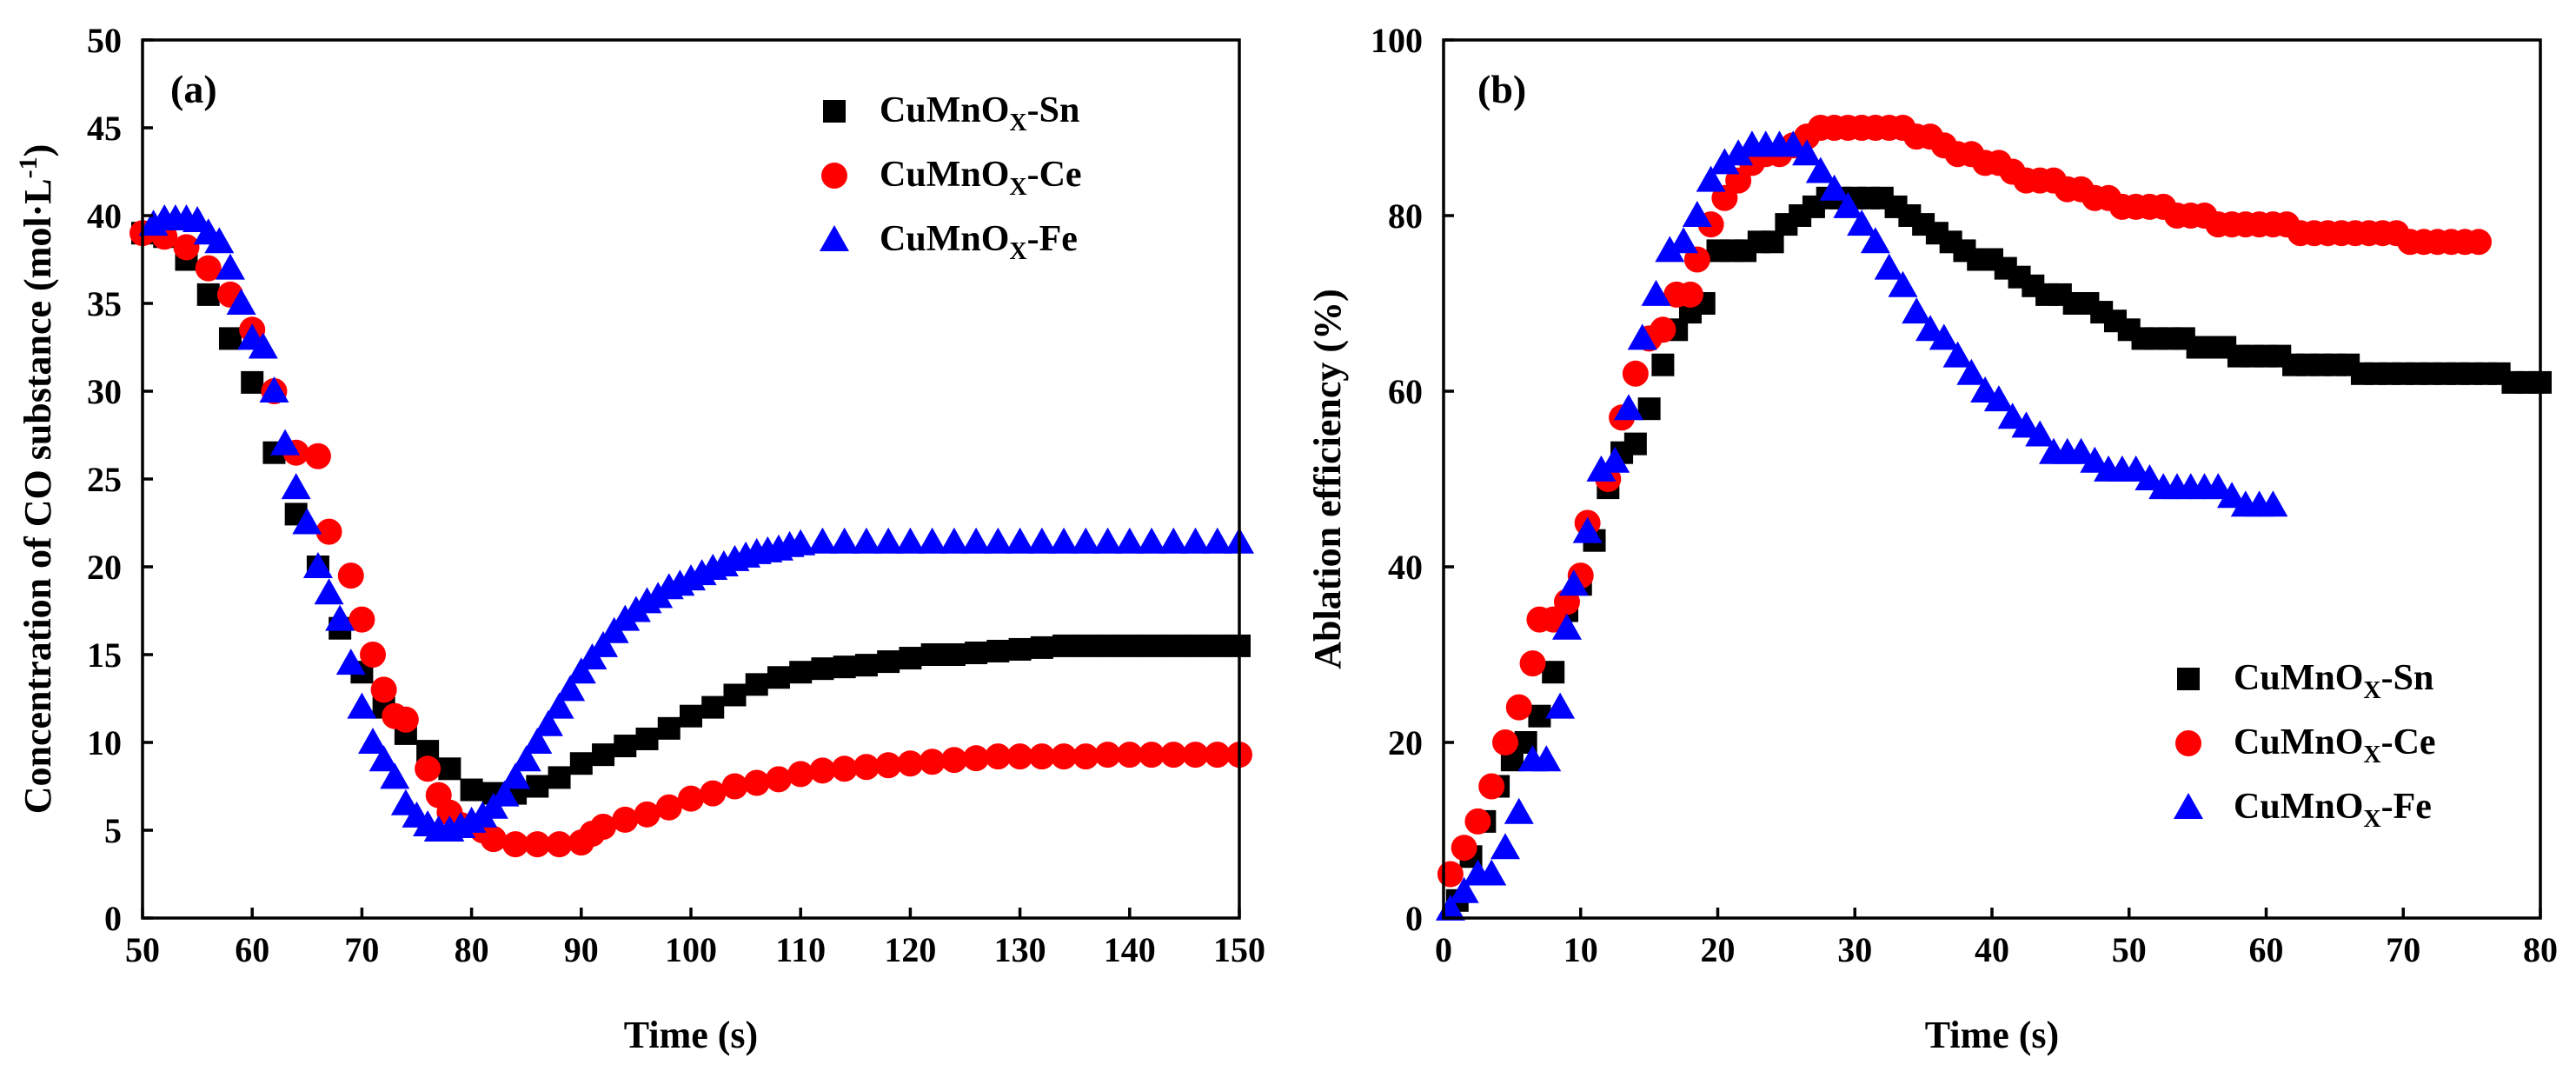  I want to click on x-tick-label: 30, so click(1854, 950).